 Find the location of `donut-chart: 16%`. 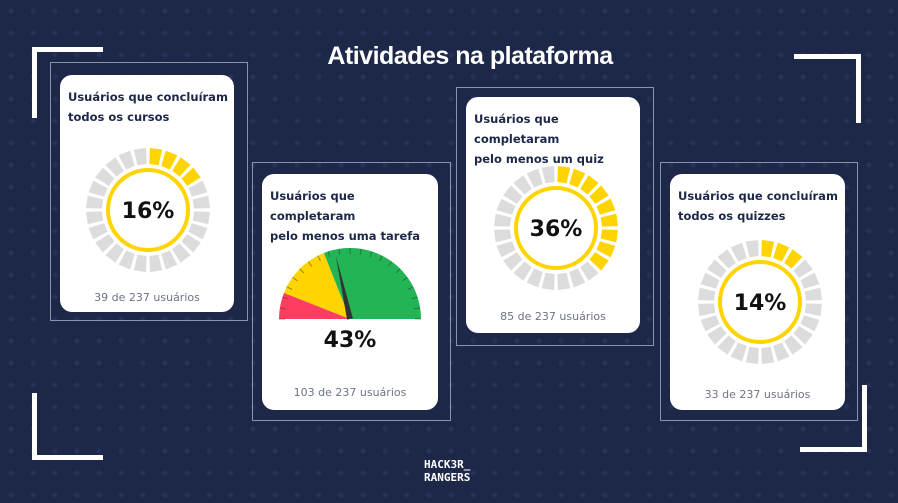

donut-chart: 16% is located at coordinates (148, 210).